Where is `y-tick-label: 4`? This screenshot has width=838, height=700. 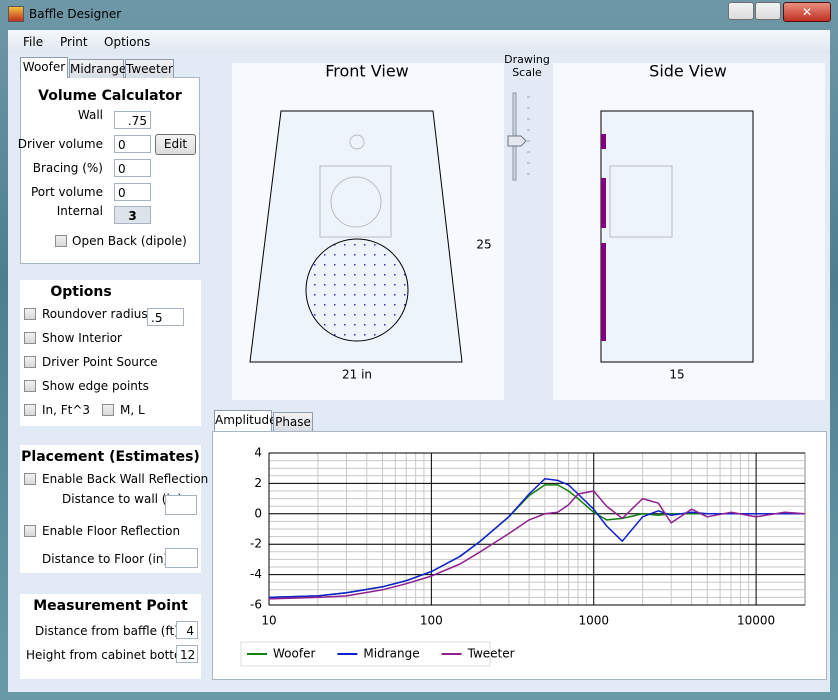 y-tick-label: 4 is located at coordinates (258, 453).